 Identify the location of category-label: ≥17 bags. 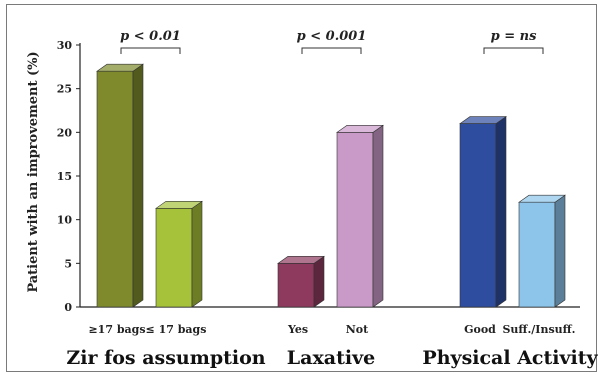
(116, 329).